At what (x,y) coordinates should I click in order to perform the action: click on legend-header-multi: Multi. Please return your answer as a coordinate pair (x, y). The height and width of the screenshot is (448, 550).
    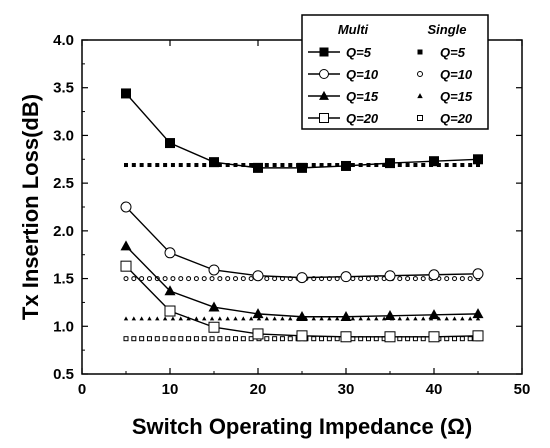
    Looking at the image, I should click on (353, 29).